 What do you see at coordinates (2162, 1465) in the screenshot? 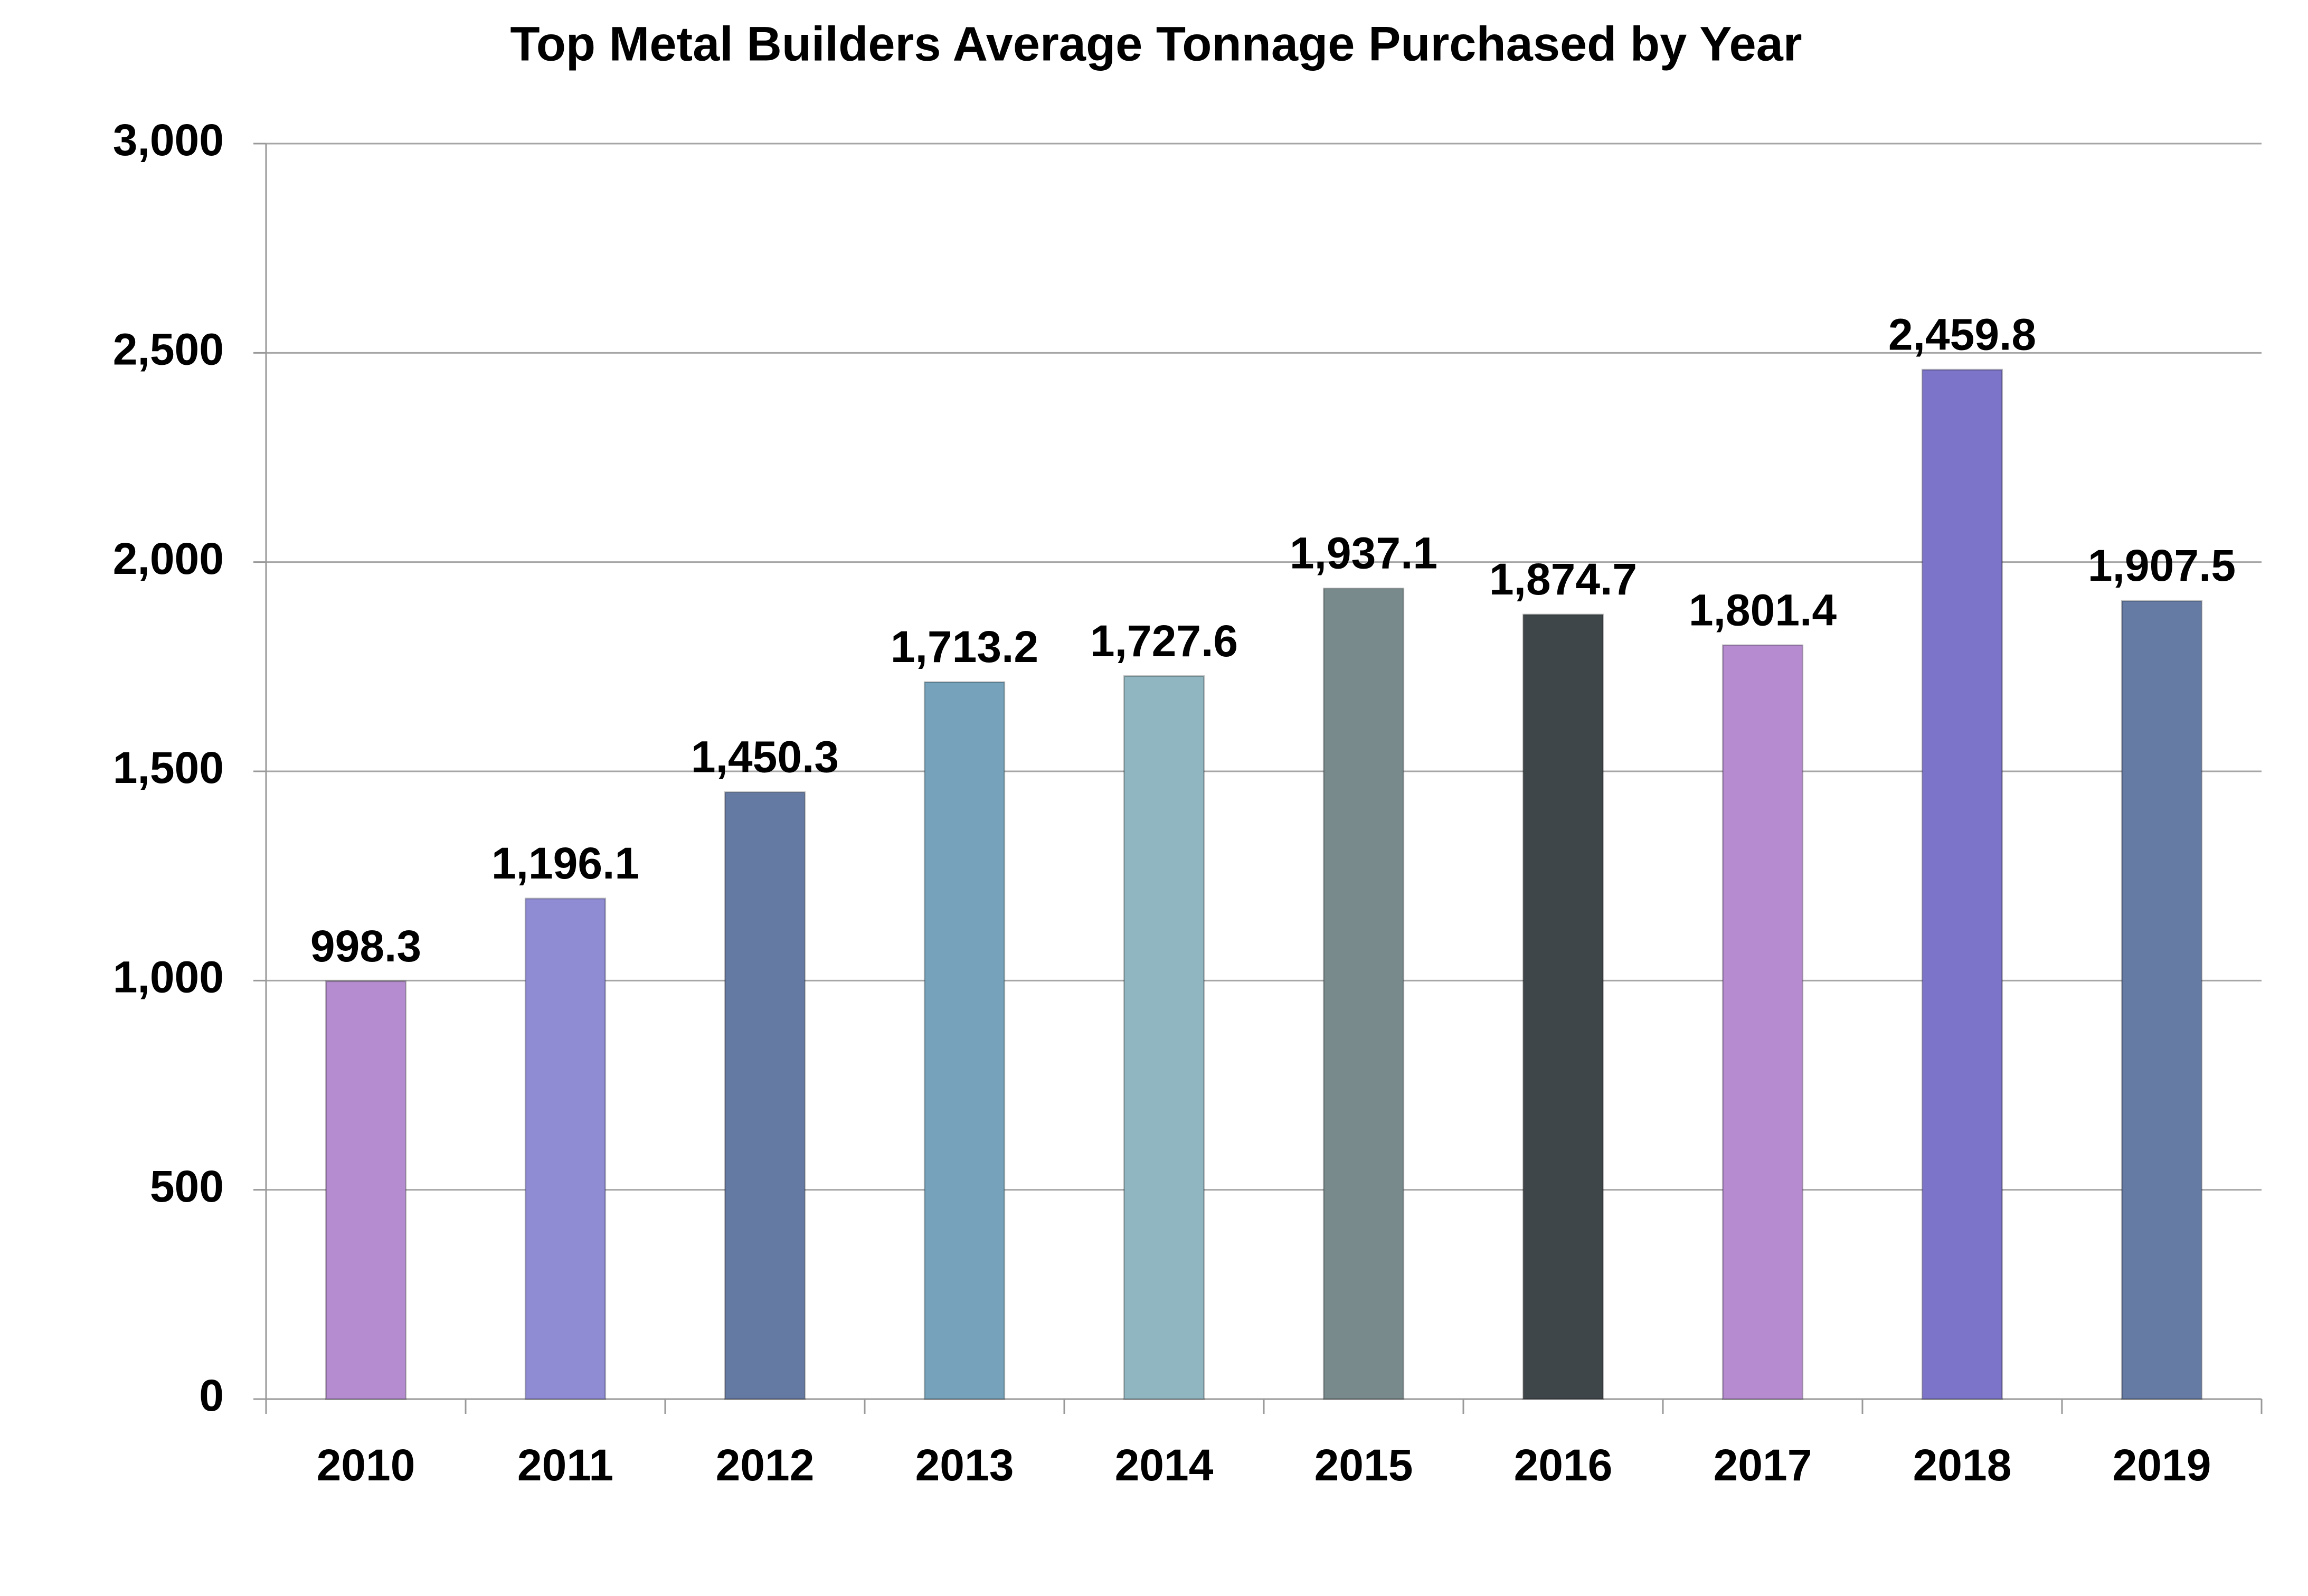
I see `x-tick-label: 2019` at bounding box center [2162, 1465].